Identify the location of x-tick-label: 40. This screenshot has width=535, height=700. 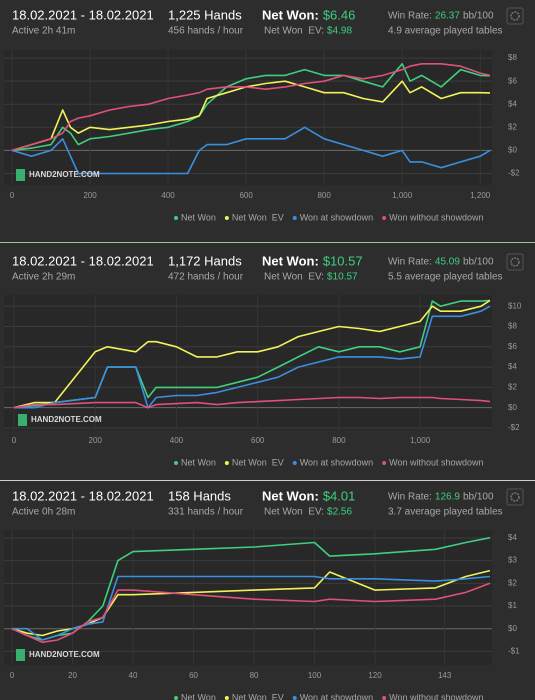
(133, 675).